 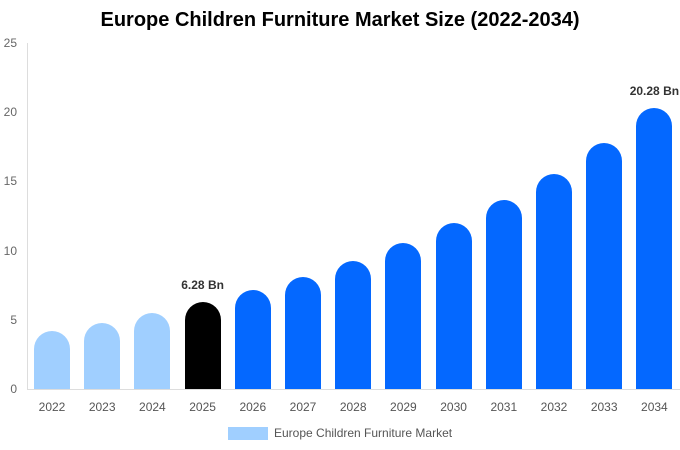 I want to click on x-axis-line, so click(x=353, y=389).